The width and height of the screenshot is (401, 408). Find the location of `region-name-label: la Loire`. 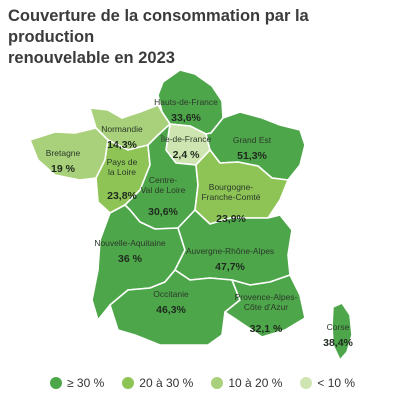

region-name-label: la Loire is located at coordinates (122, 172).